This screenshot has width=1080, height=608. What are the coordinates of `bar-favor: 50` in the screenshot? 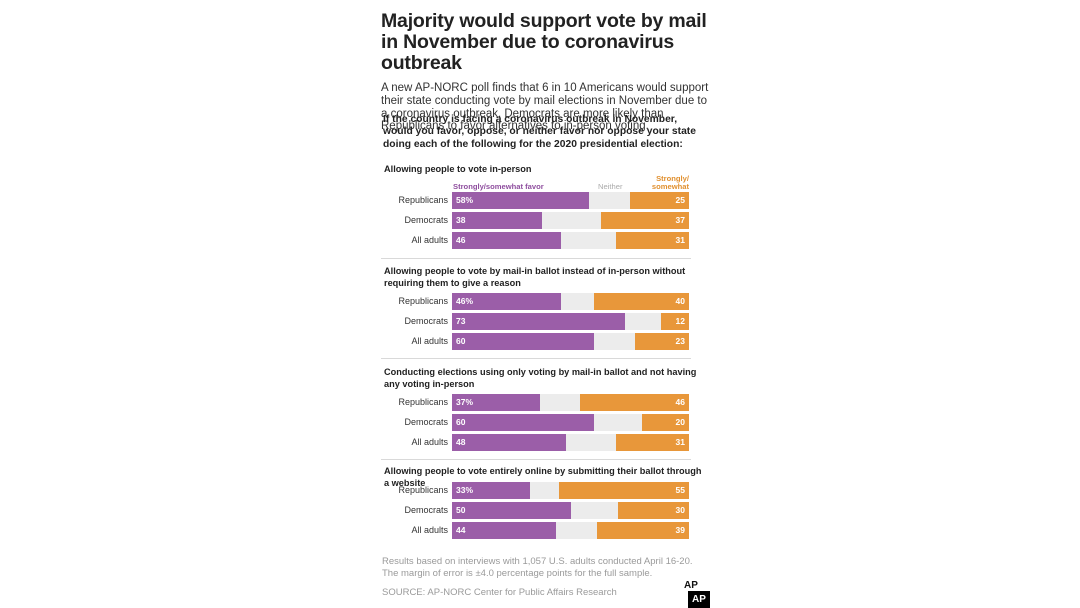 It's located at (511, 510).